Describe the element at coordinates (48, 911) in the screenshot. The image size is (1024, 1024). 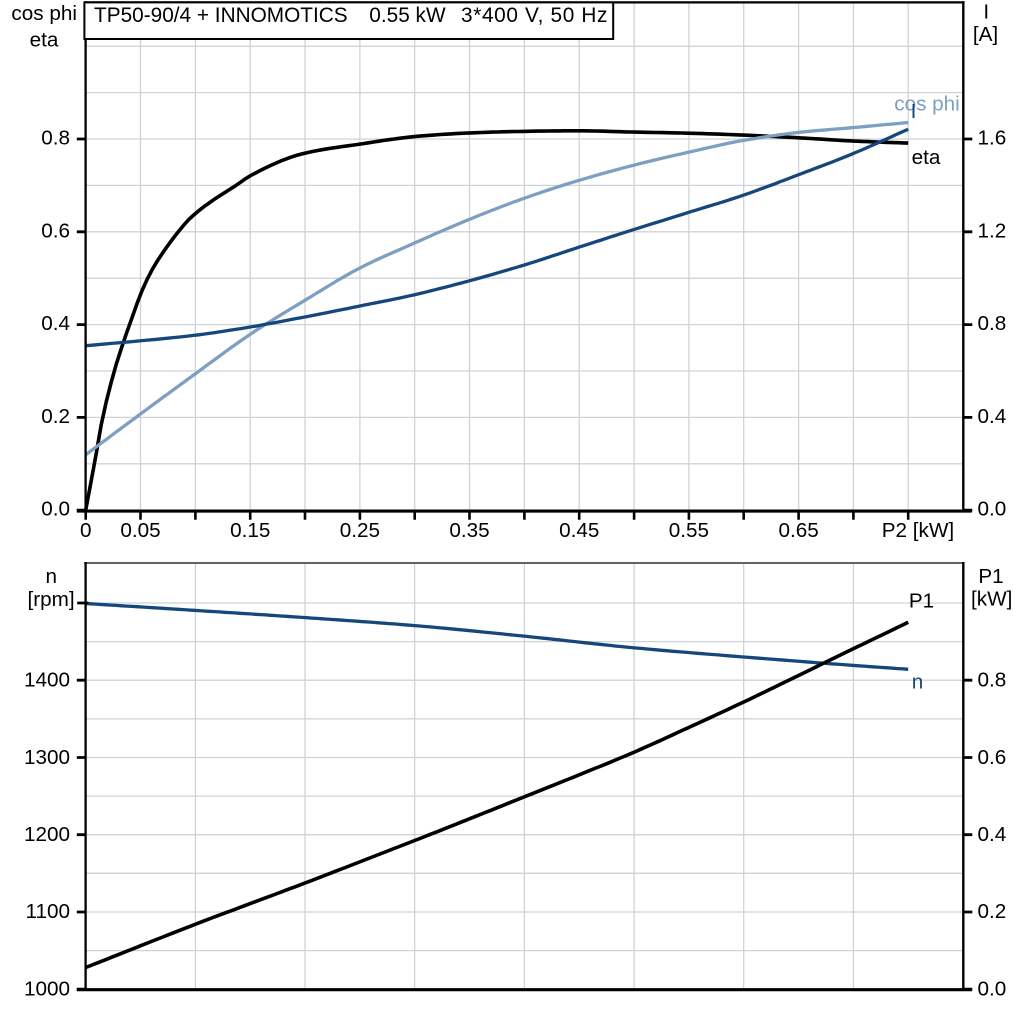
I see `svg-text: 1100` at that location.